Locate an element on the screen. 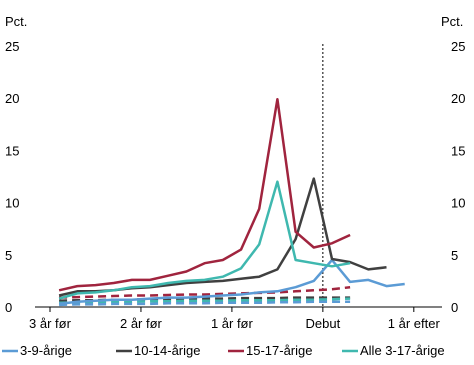  y-tick-label-right: 25 is located at coordinates (458, 46).